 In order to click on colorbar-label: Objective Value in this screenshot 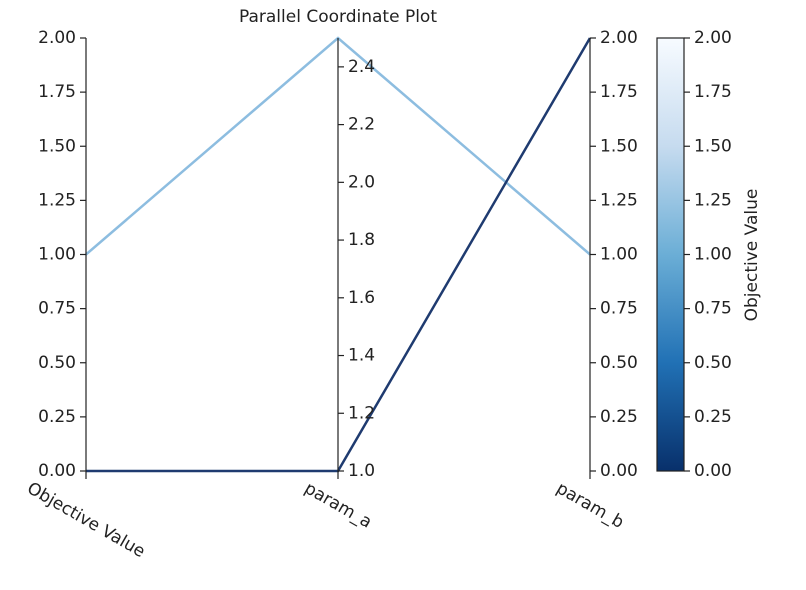, I will do `click(752, 255)`.